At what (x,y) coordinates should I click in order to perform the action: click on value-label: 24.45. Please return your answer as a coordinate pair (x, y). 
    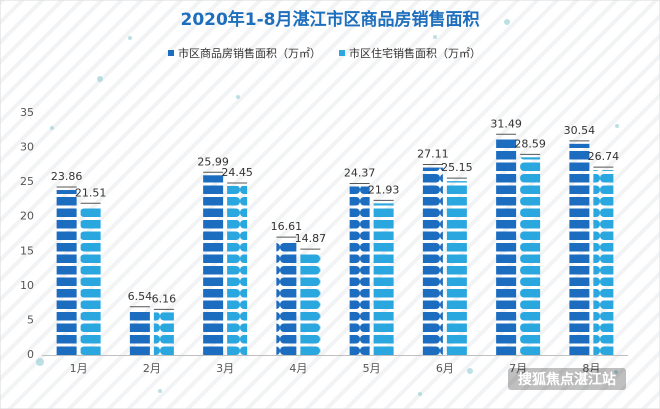
    Looking at the image, I should click on (237, 172).